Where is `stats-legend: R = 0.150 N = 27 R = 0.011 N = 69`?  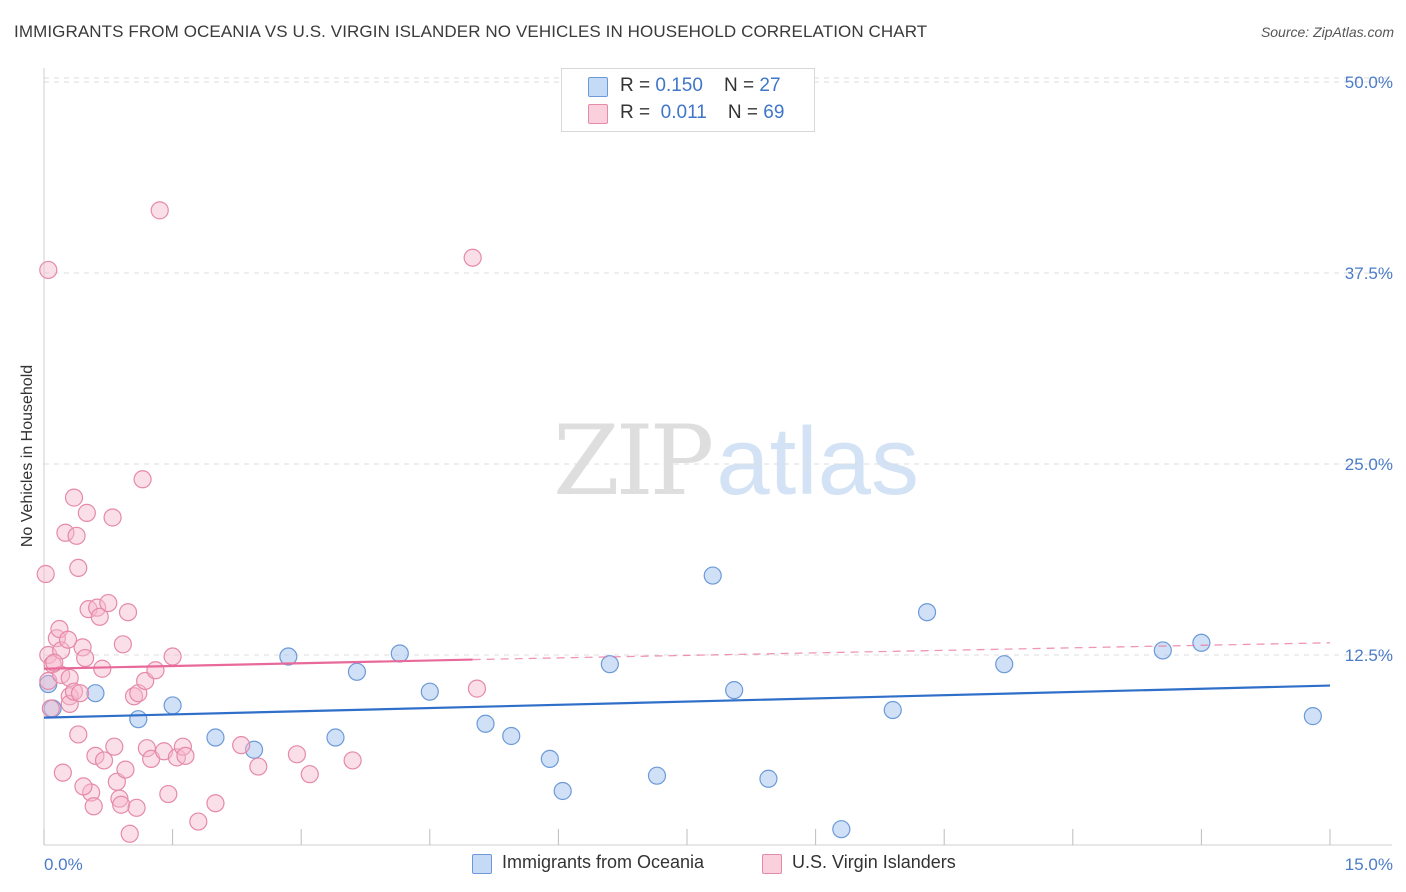
stats-legend: R = 0.150 N = 27 R = 0.011 N = 69 is located at coordinates (688, 100).